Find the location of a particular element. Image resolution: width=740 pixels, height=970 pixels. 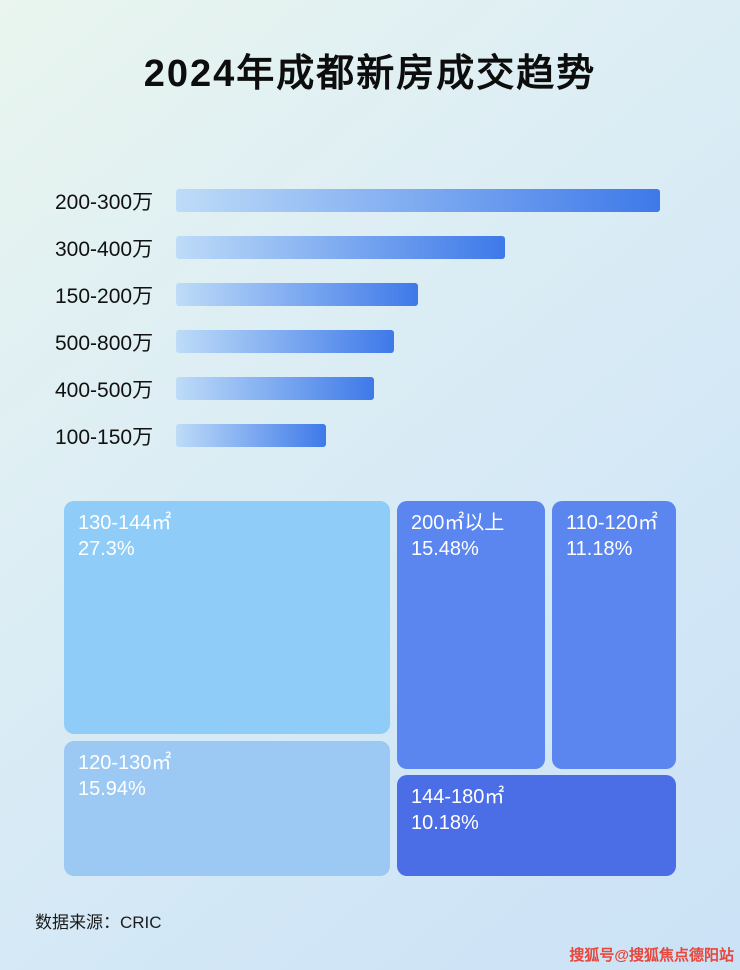

treemap-block-label: 144-180㎡ is located at coordinates (458, 797).